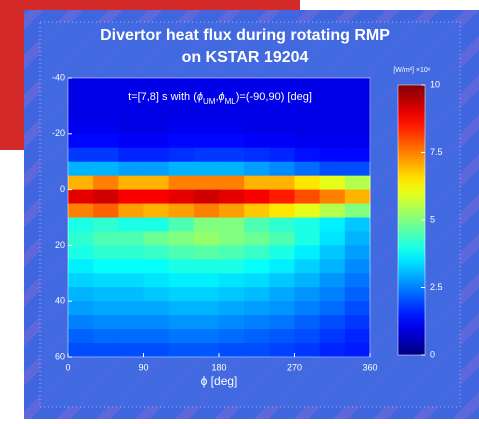 This screenshot has height=424, width=479. What do you see at coordinates (58, 133) in the screenshot?
I see `y-tick-label: -20` at bounding box center [58, 133].